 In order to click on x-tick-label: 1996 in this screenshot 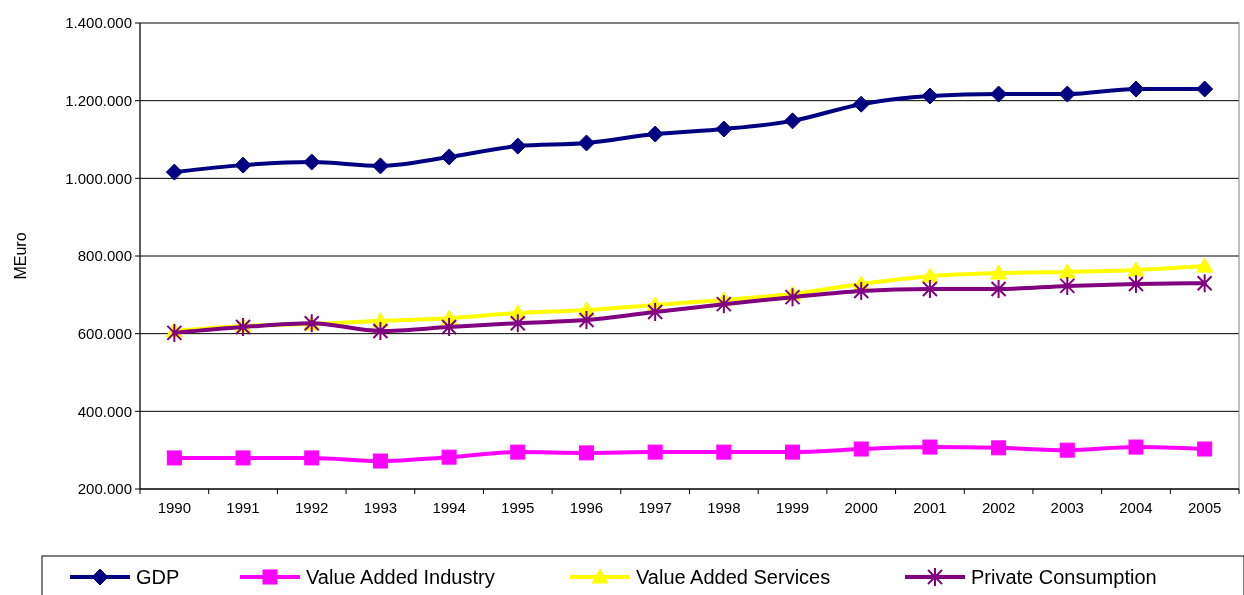, I will do `click(586, 507)`.